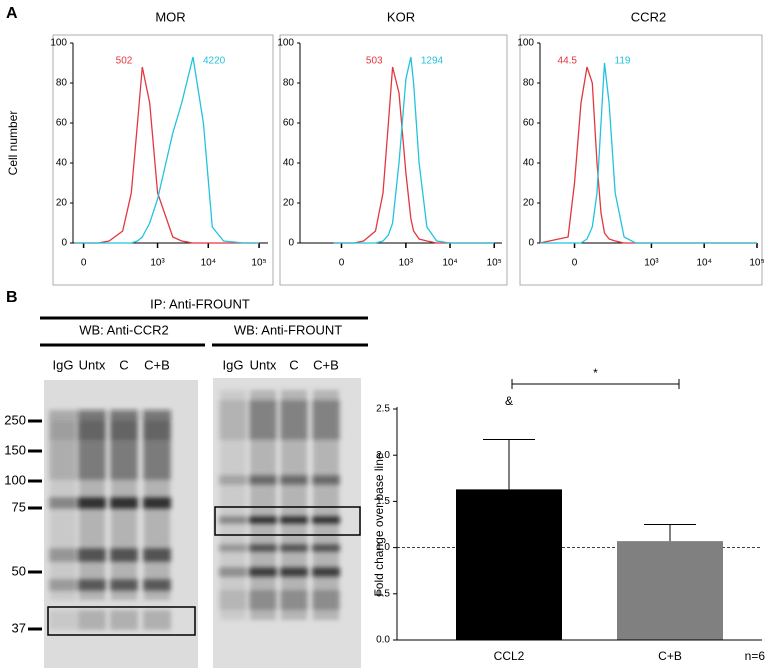 Image resolution: width=771 pixels, height=672 pixels. Describe the element at coordinates (15, 479) in the screenshot. I see `marker-label: 100` at that location.